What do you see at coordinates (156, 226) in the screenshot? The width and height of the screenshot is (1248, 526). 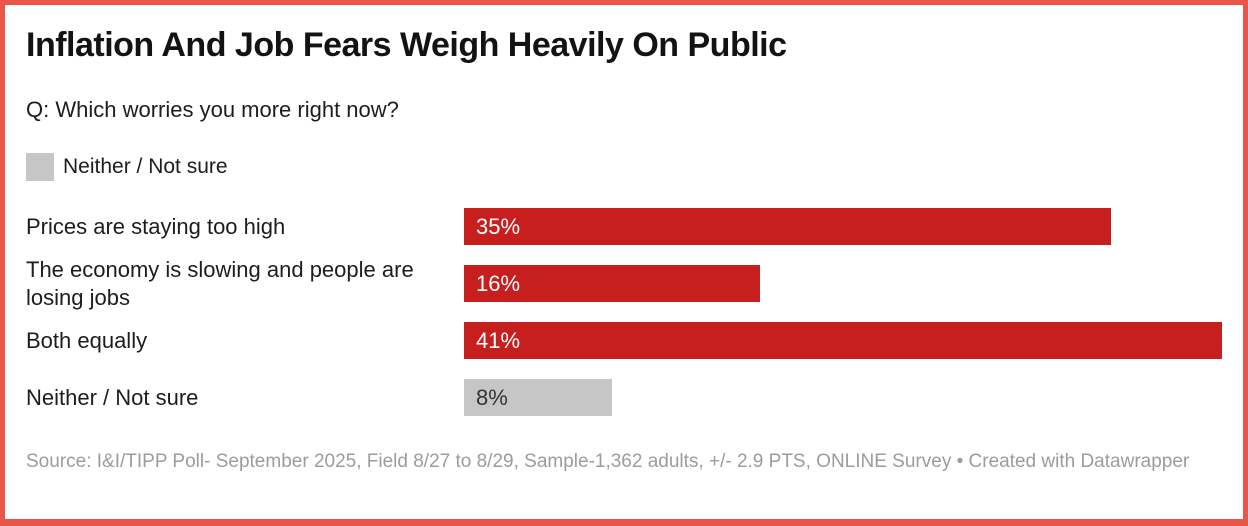 I see `category-label: Prices are staying too high` at bounding box center [156, 226].